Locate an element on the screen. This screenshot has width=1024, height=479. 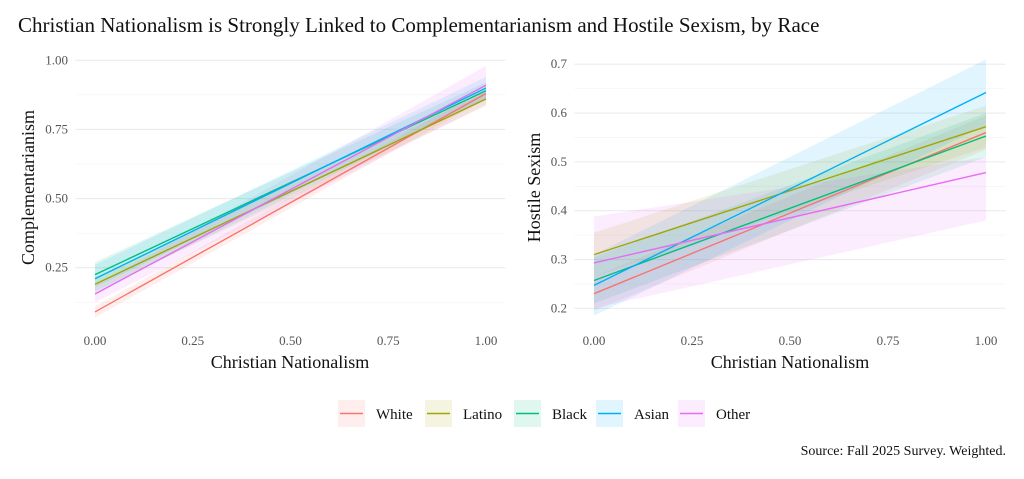
y-tick-label: 0.4 is located at coordinates (559, 210).